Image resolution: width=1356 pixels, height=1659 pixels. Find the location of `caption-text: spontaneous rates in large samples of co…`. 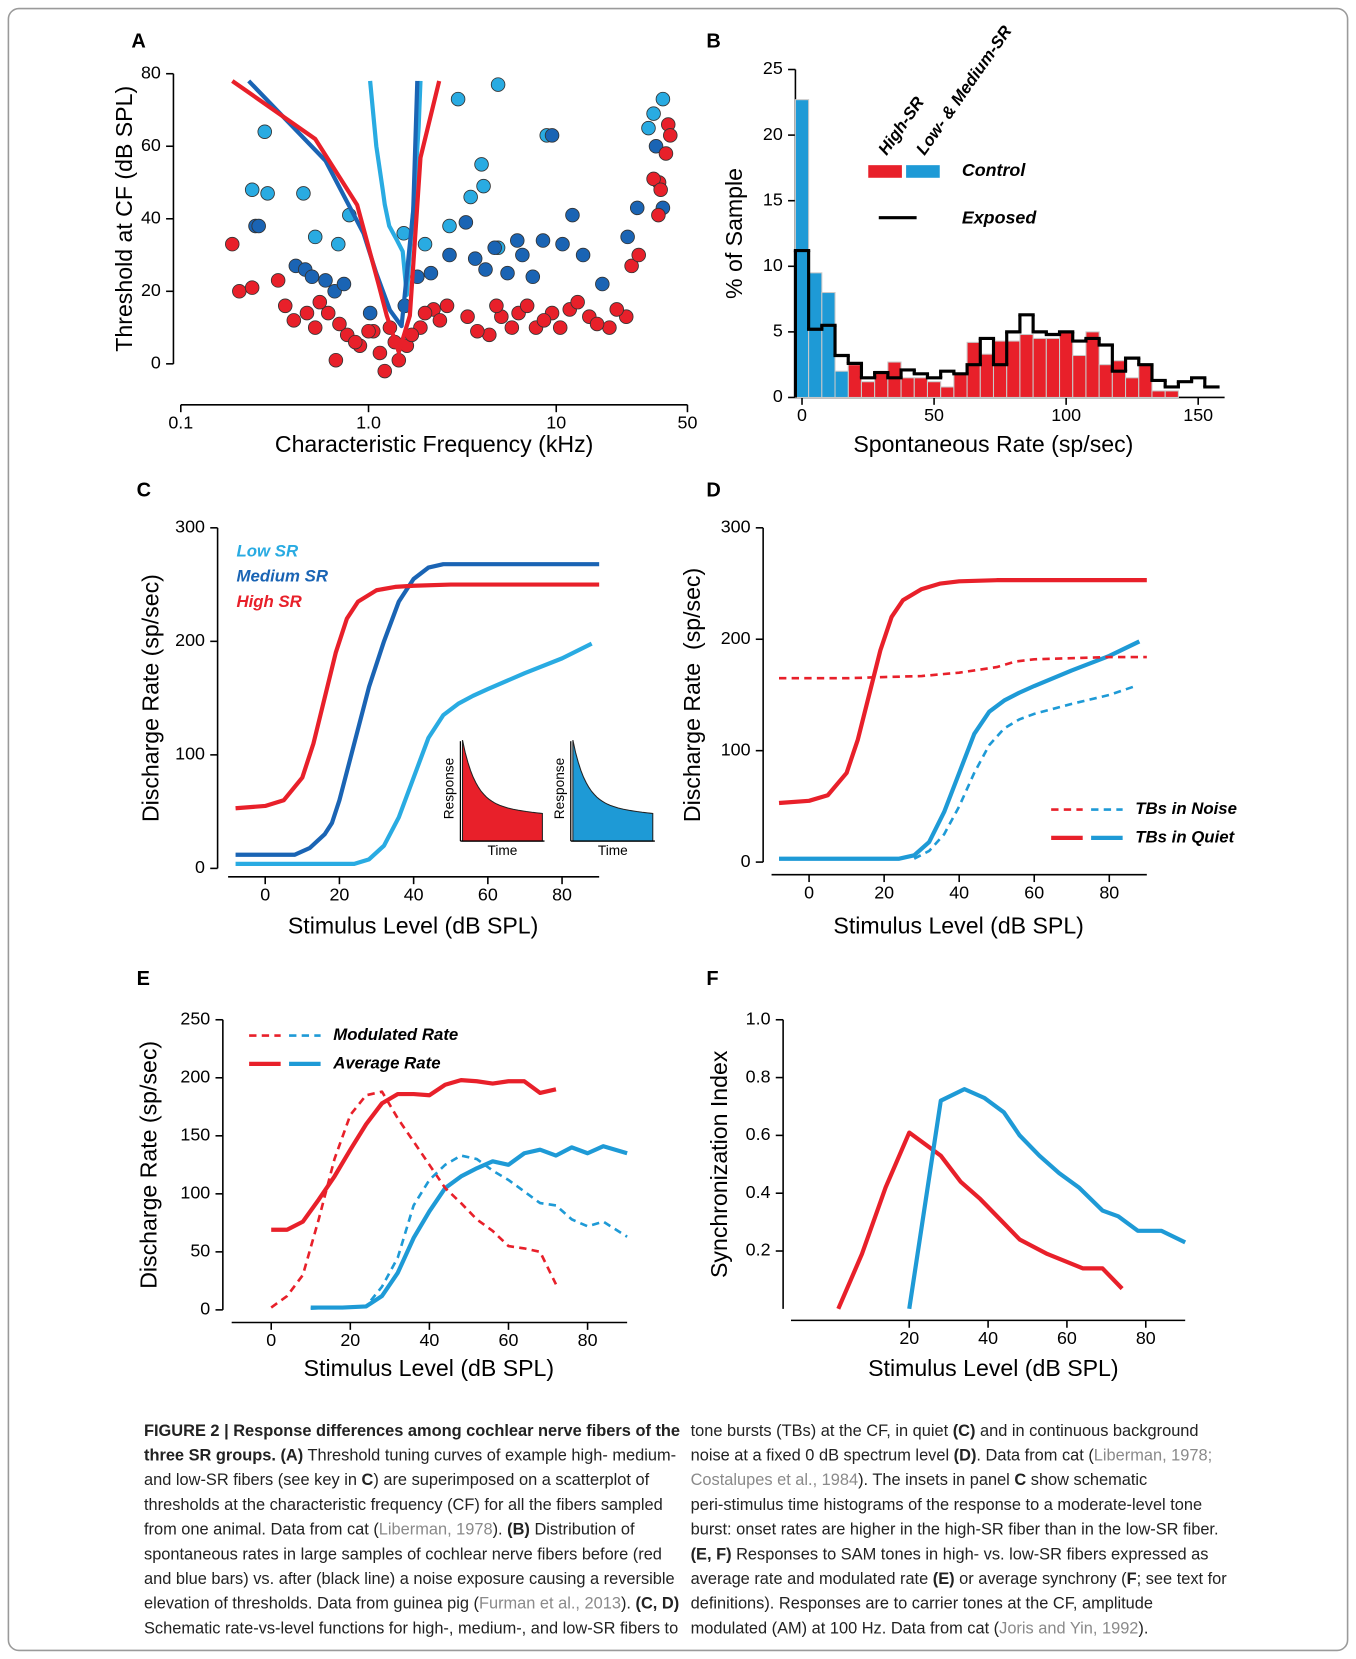

caption-text: spontaneous rates in large samples of co… is located at coordinates (403, 1555).